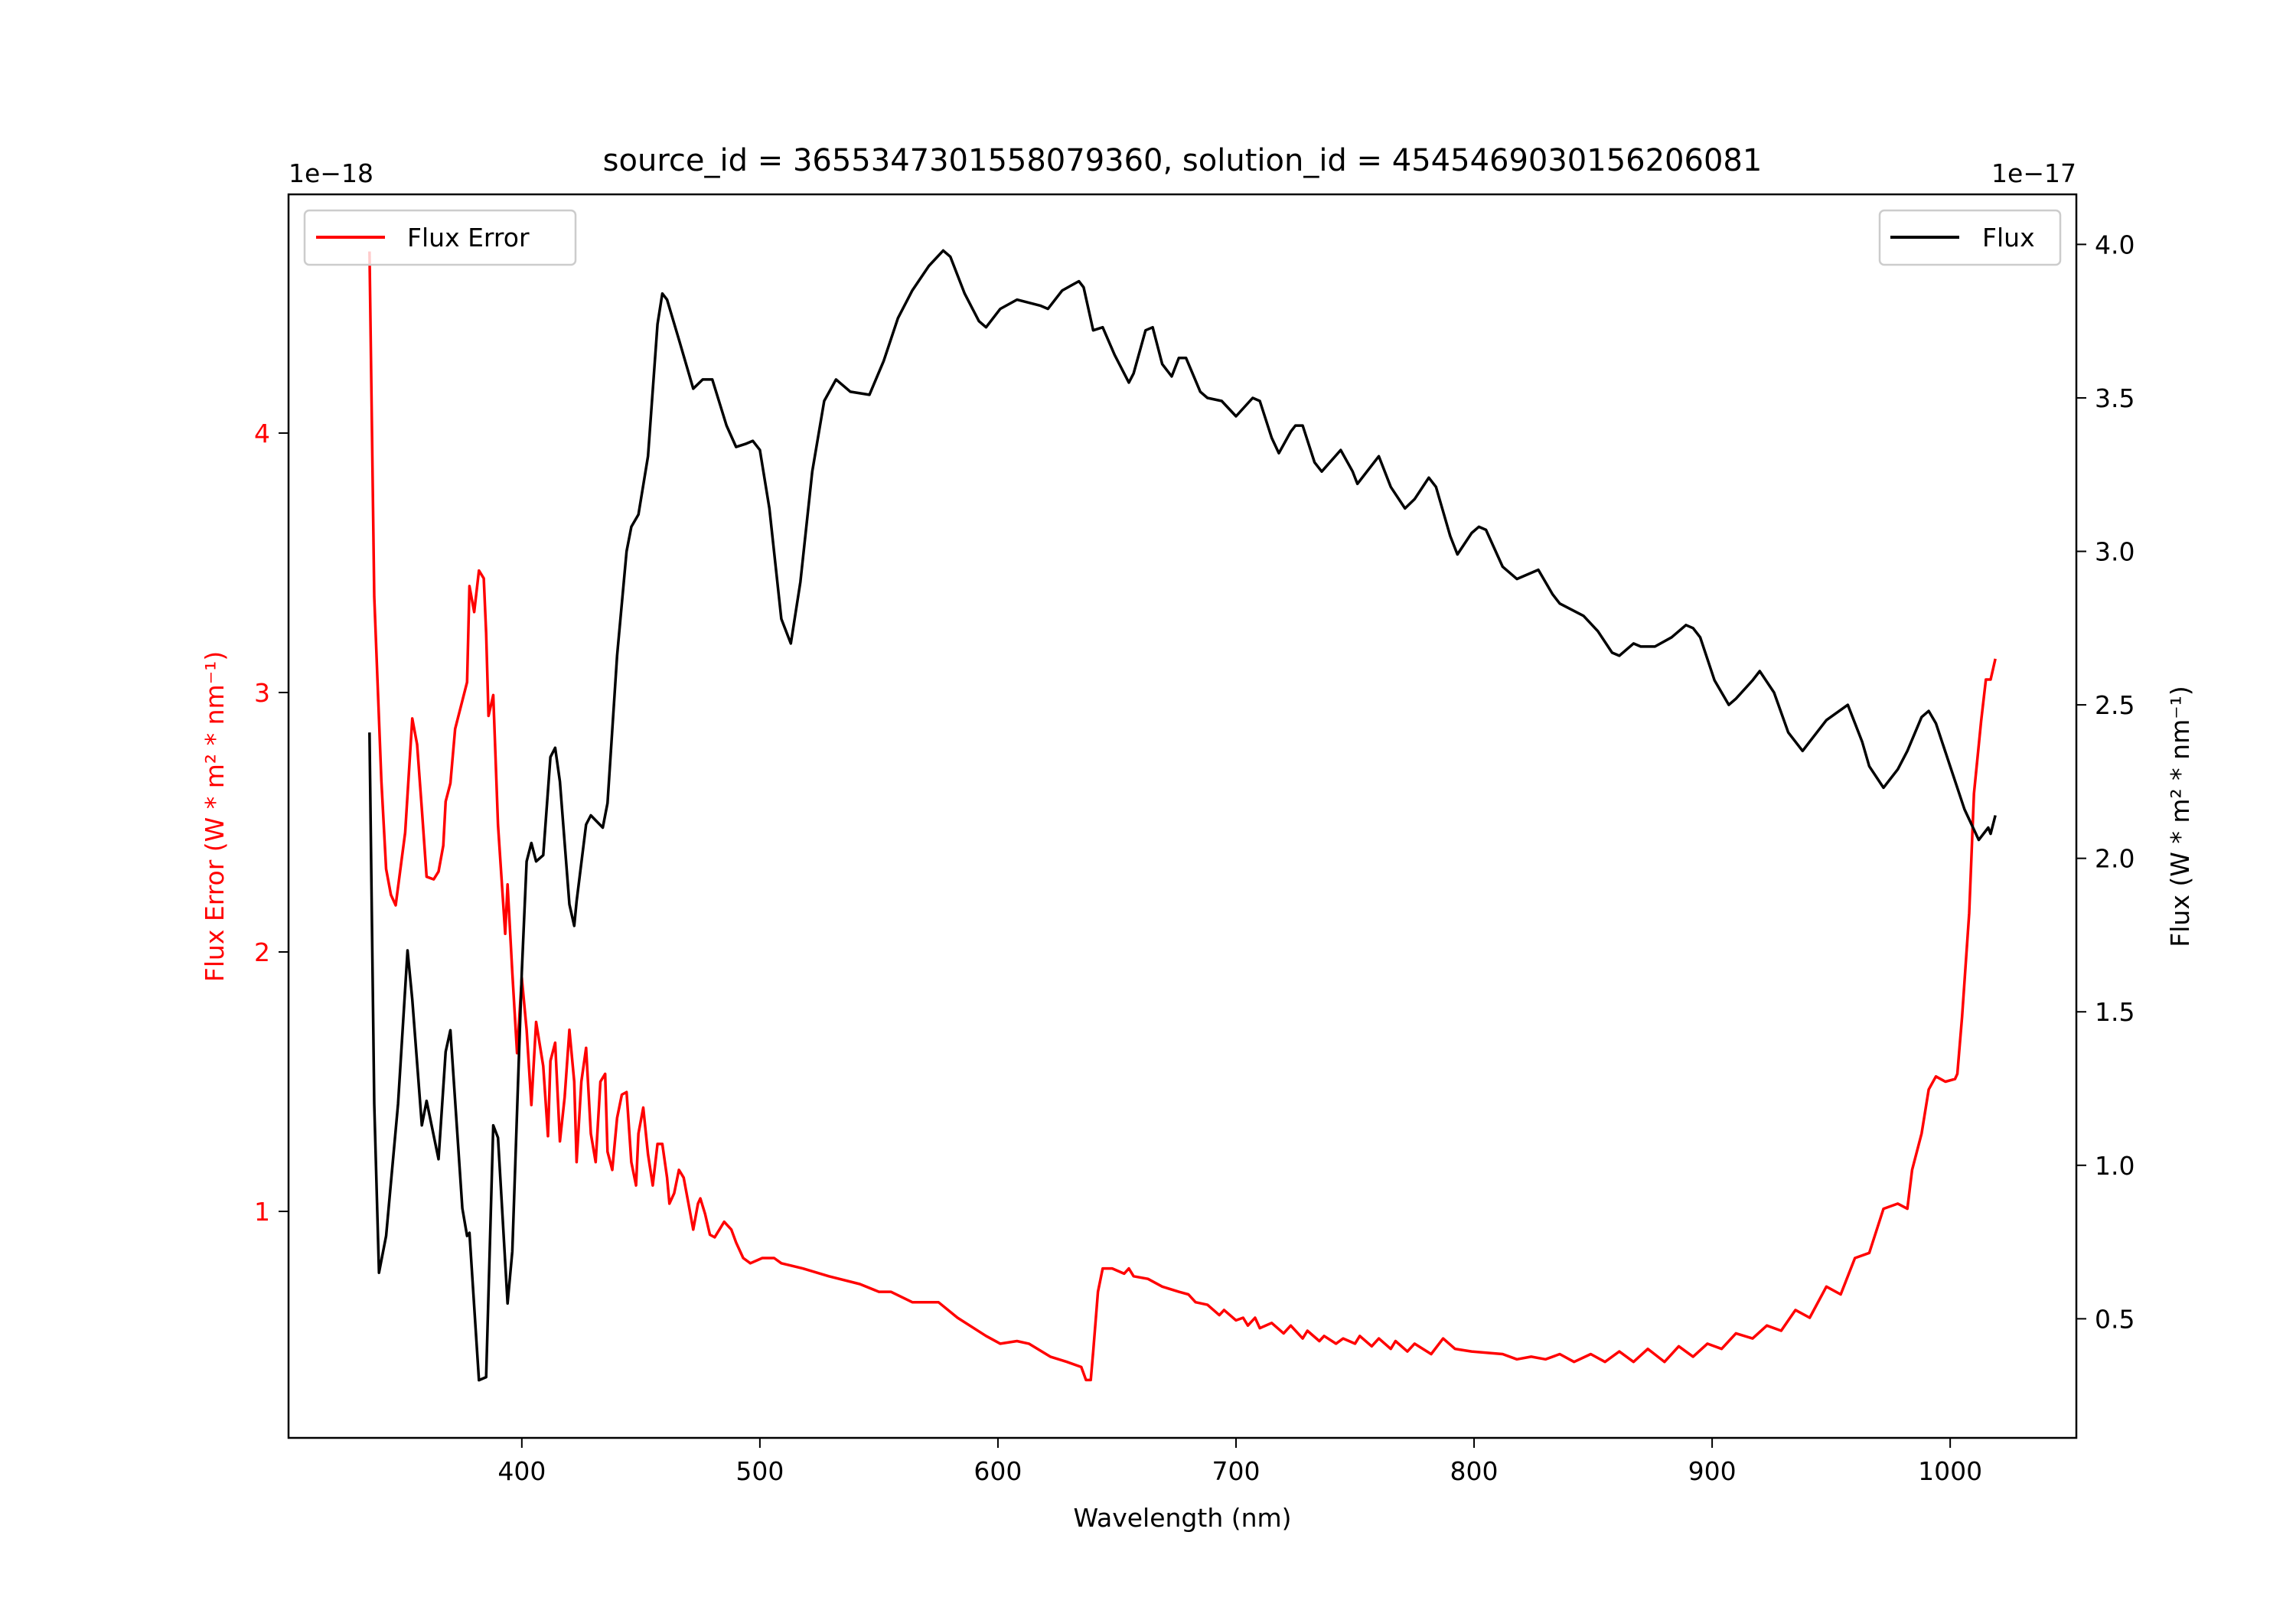  What do you see at coordinates (2115, 1012) in the screenshot?
I see `right-y-tick-label: 1.5` at bounding box center [2115, 1012].